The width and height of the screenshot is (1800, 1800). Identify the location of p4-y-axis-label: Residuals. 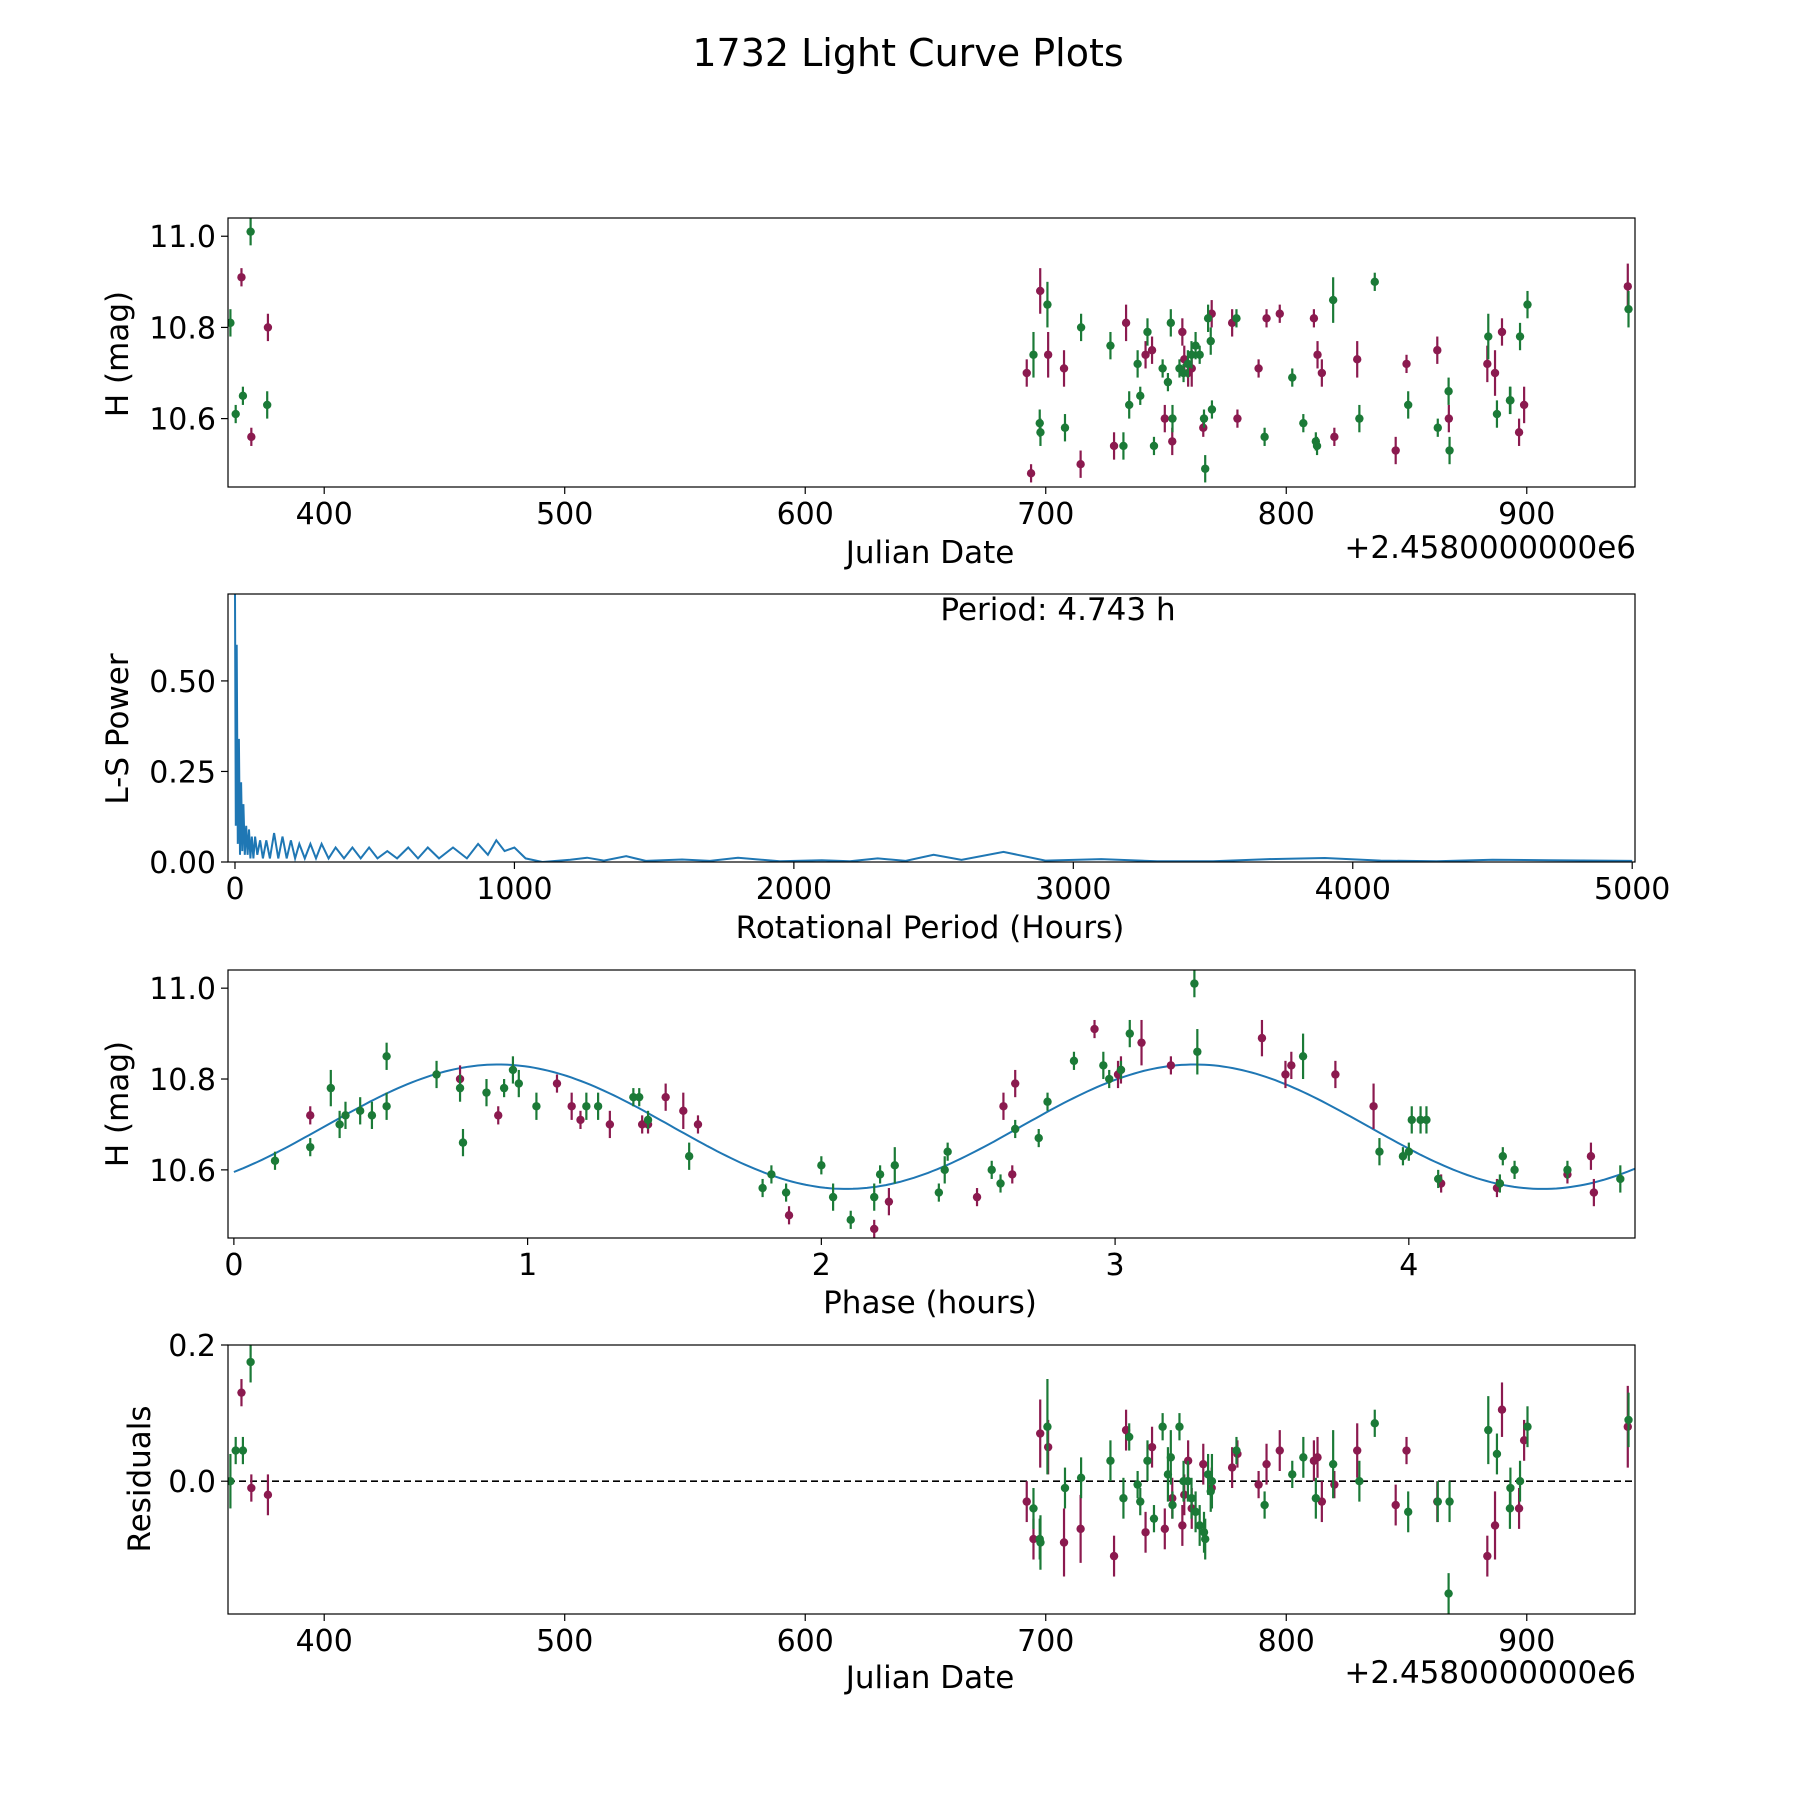
(140, 1478).